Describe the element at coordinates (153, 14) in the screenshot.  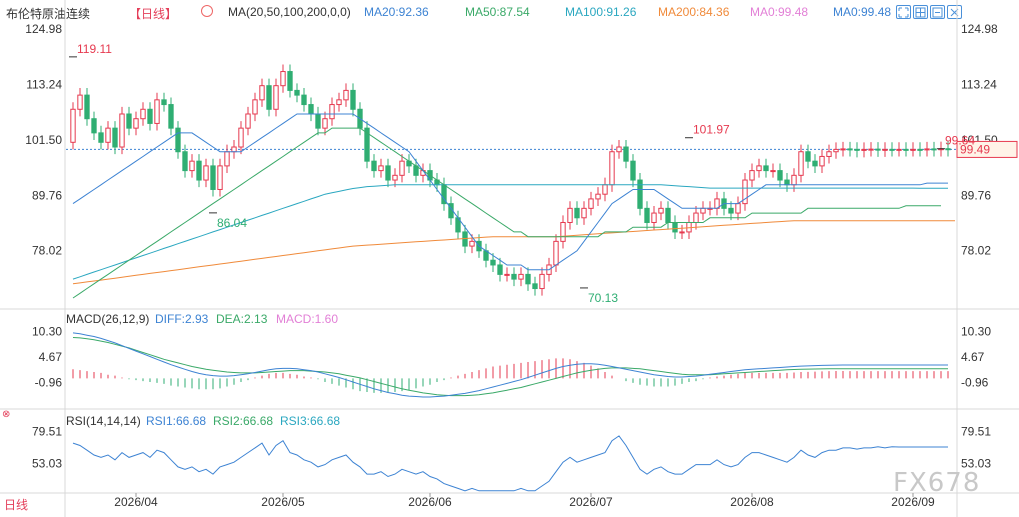
I see `period-tag: 【日线】` at that location.